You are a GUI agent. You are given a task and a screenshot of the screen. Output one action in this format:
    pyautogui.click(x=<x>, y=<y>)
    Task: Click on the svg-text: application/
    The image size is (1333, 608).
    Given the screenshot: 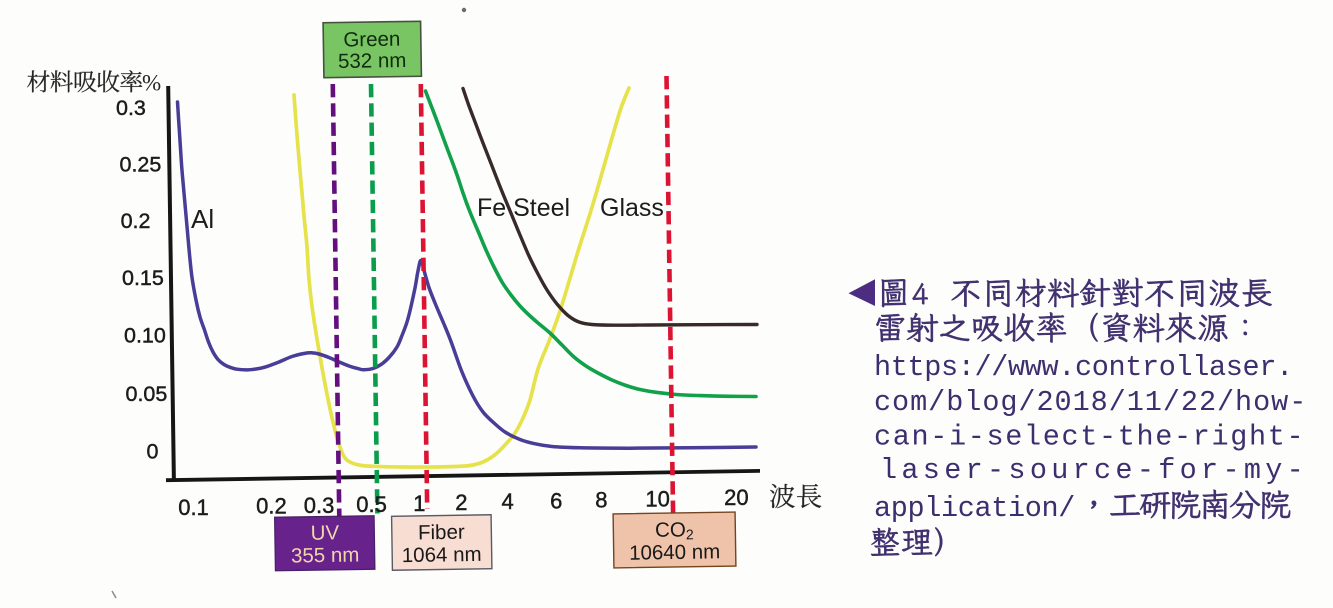 What is the action you would take?
    pyautogui.click(x=974, y=508)
    